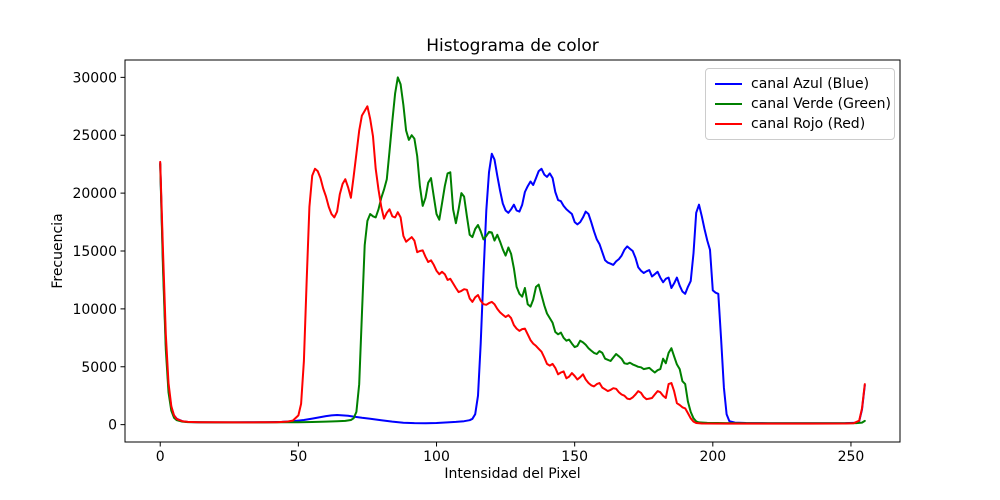 The height and width of the screenshot is (500, 1000). I want to click on x-tick-label: 100, so click(436, 457).